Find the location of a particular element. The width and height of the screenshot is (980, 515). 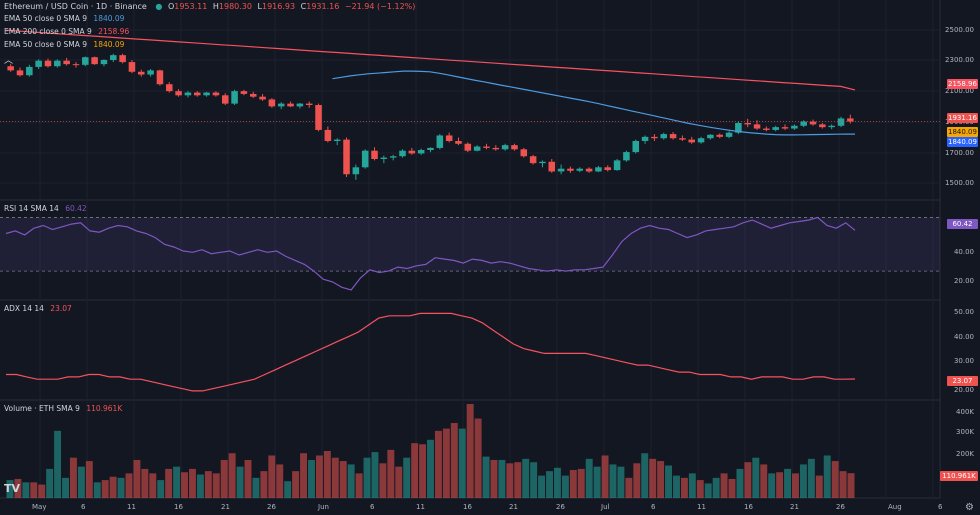

tradingview-logo: TV is located at coordinates (12, 488).